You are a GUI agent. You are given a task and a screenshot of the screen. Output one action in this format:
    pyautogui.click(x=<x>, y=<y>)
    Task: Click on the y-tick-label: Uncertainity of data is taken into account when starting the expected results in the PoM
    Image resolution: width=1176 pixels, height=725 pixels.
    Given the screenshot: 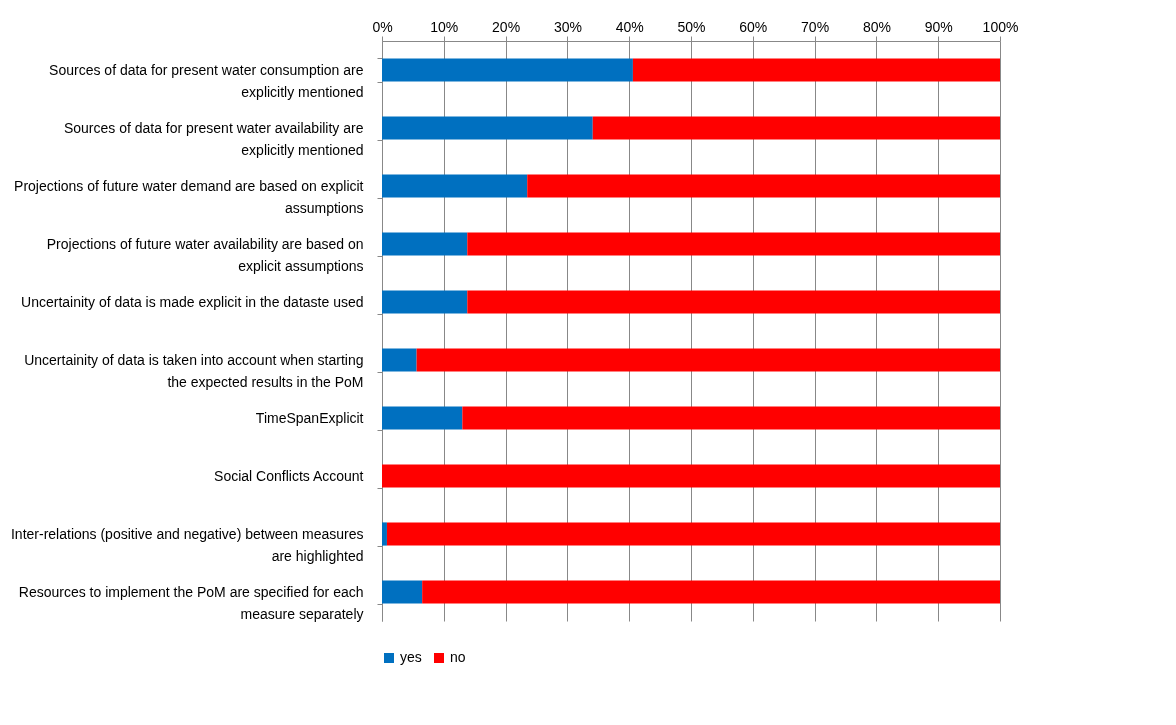 What is the action you would take?
    pyautogui.click(x=194, y=370)
    